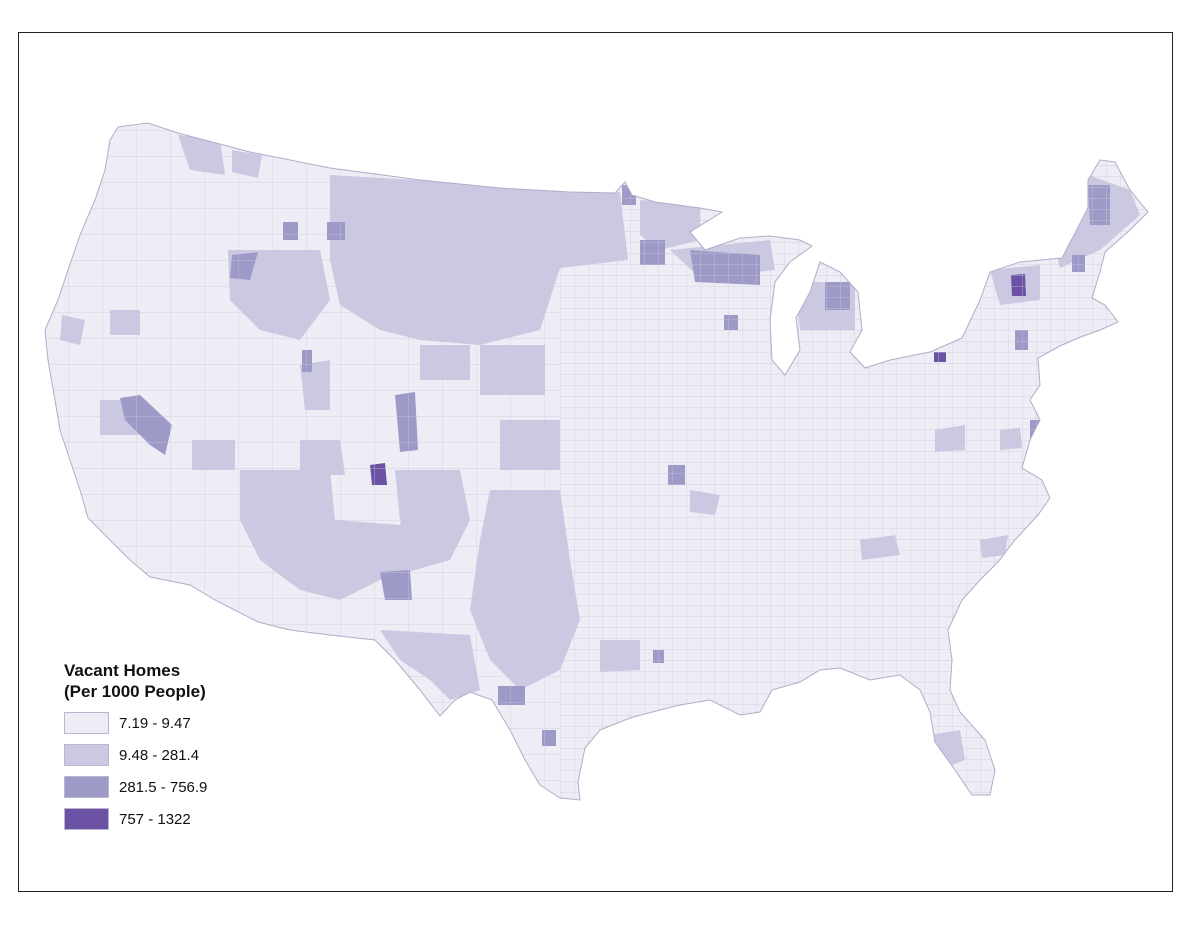 This screenshot has width=1200, height=927. I want to click on legend-item-class-3: 757 - 1322, so click(135, 819).